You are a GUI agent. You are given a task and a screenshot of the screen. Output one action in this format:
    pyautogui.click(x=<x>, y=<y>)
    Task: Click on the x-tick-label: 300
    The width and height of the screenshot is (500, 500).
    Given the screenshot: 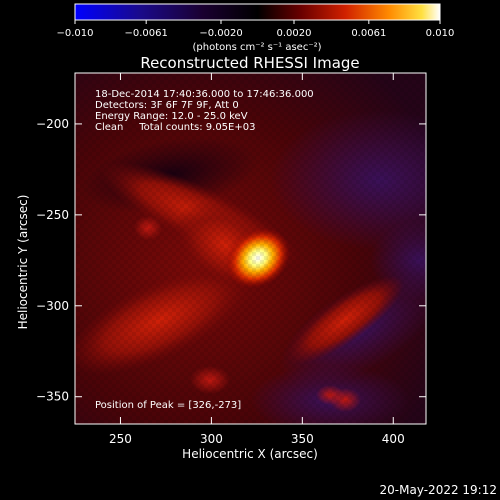 What is the action you would take?
    pyautogui.click(x=211, y=439)
    